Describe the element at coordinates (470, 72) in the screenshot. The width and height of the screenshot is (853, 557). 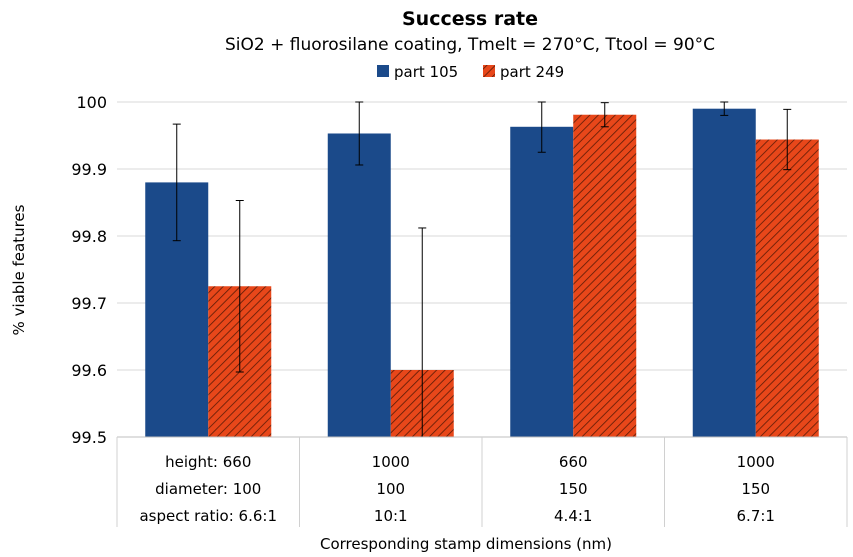
I see `legend: part 105 part 249` at that location.